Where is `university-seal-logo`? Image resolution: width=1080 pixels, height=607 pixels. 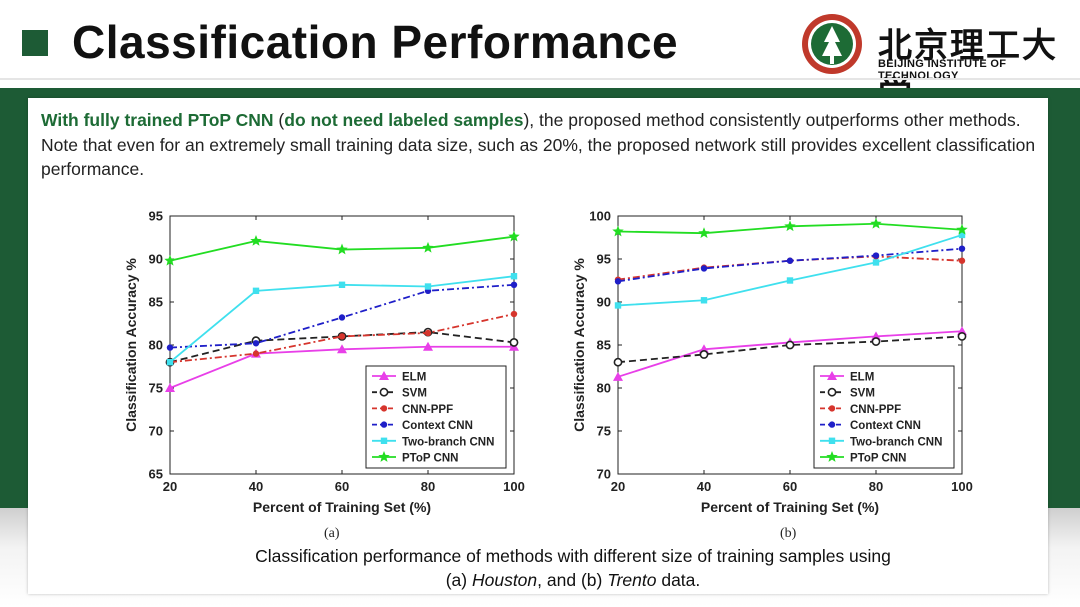
university-seal-logo is located at coordinates (832, 44).